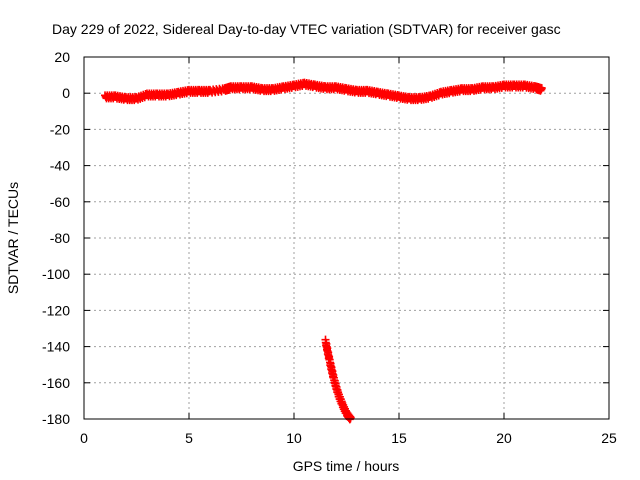  I want to click on y-tick-label: -20, so click(60, 129).